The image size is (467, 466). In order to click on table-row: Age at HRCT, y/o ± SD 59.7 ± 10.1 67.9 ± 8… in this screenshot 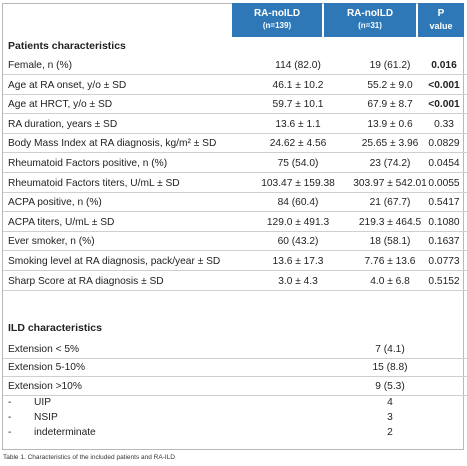, I will do `click(235, 105)`.